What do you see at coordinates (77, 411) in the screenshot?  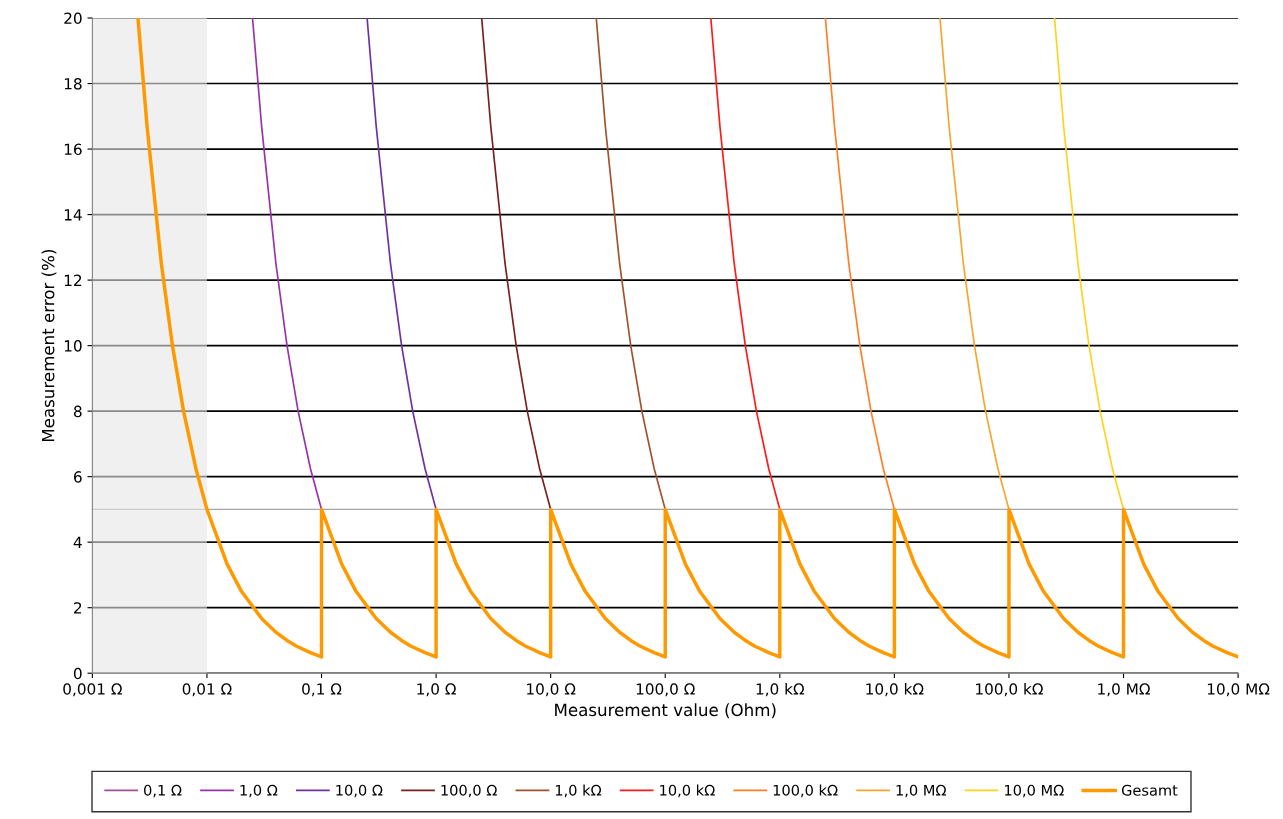 I see `y-tick-label: 8` at bounding box center [77, 411].